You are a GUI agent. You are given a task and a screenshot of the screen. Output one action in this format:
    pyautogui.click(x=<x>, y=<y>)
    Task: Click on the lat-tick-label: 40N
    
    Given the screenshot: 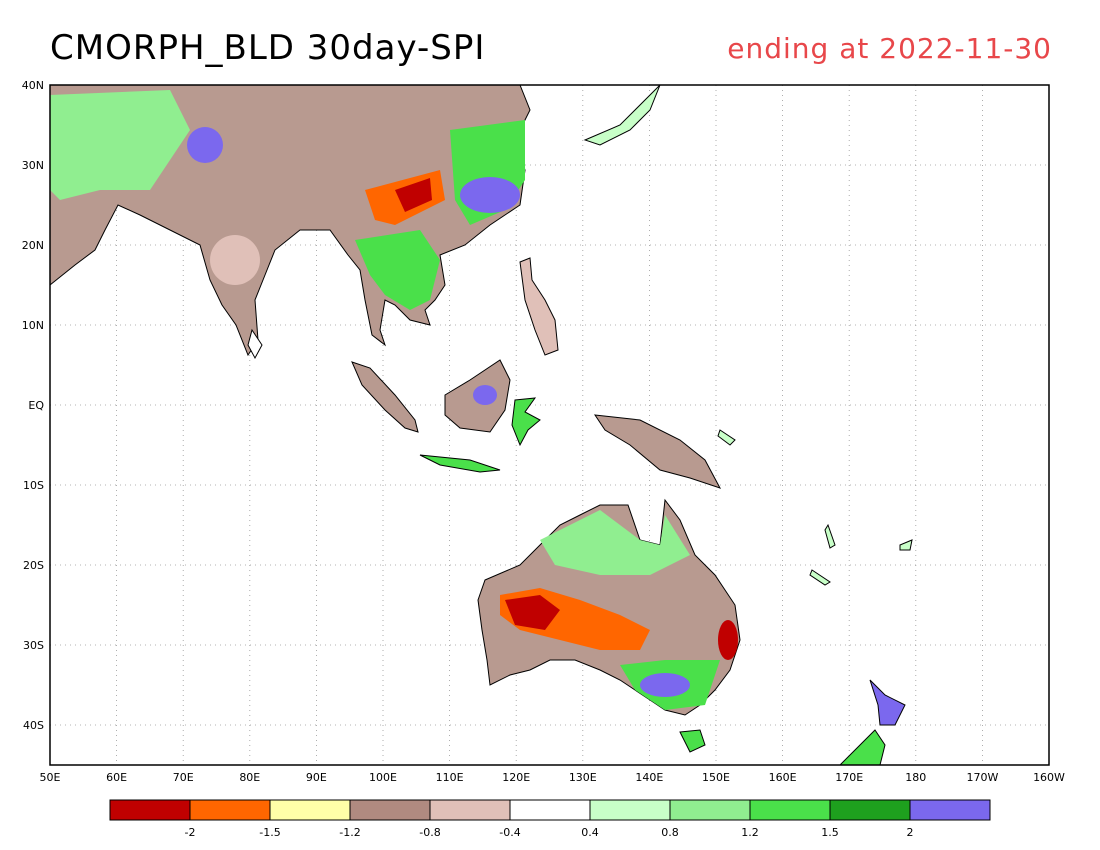 What is the action you would take?
    pyautogui.click(x=33, y=85)
    